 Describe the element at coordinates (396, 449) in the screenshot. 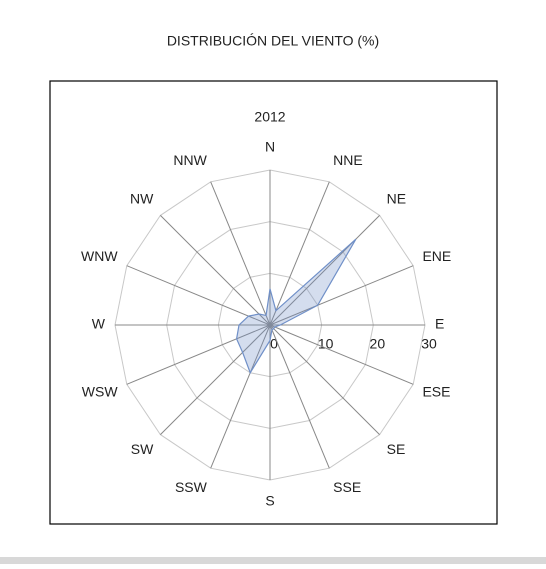

I see `category-label: SE` at that location.